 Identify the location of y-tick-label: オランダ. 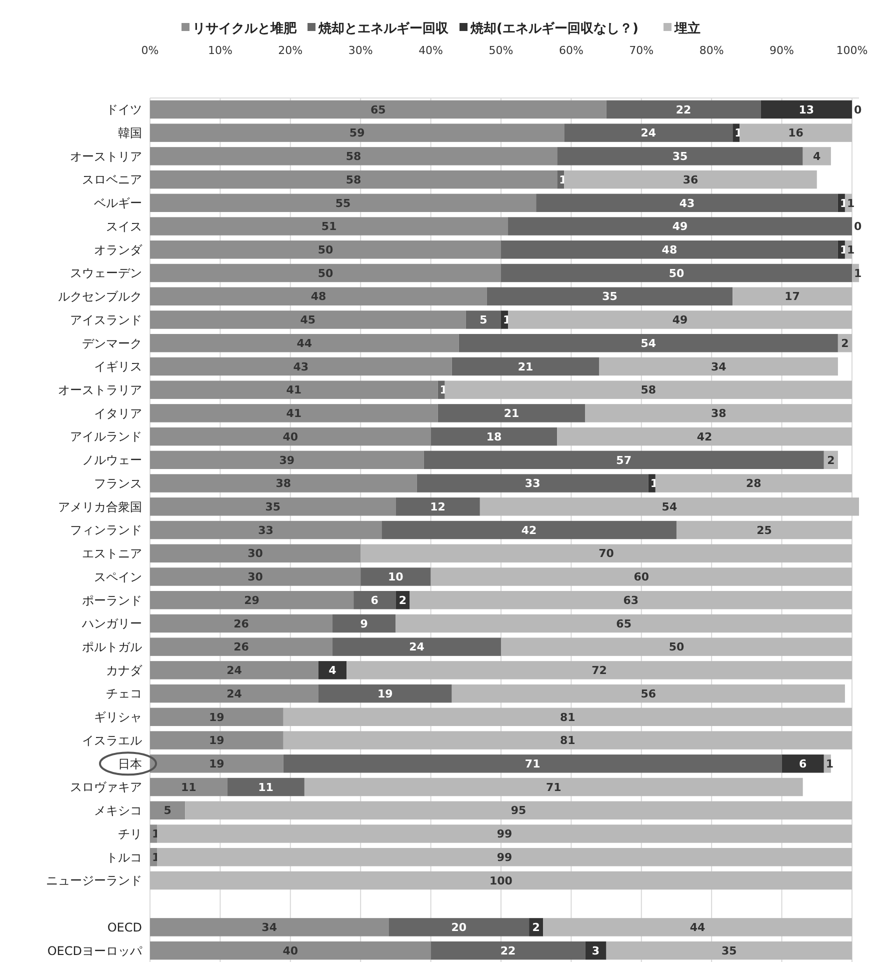
(118, 249).